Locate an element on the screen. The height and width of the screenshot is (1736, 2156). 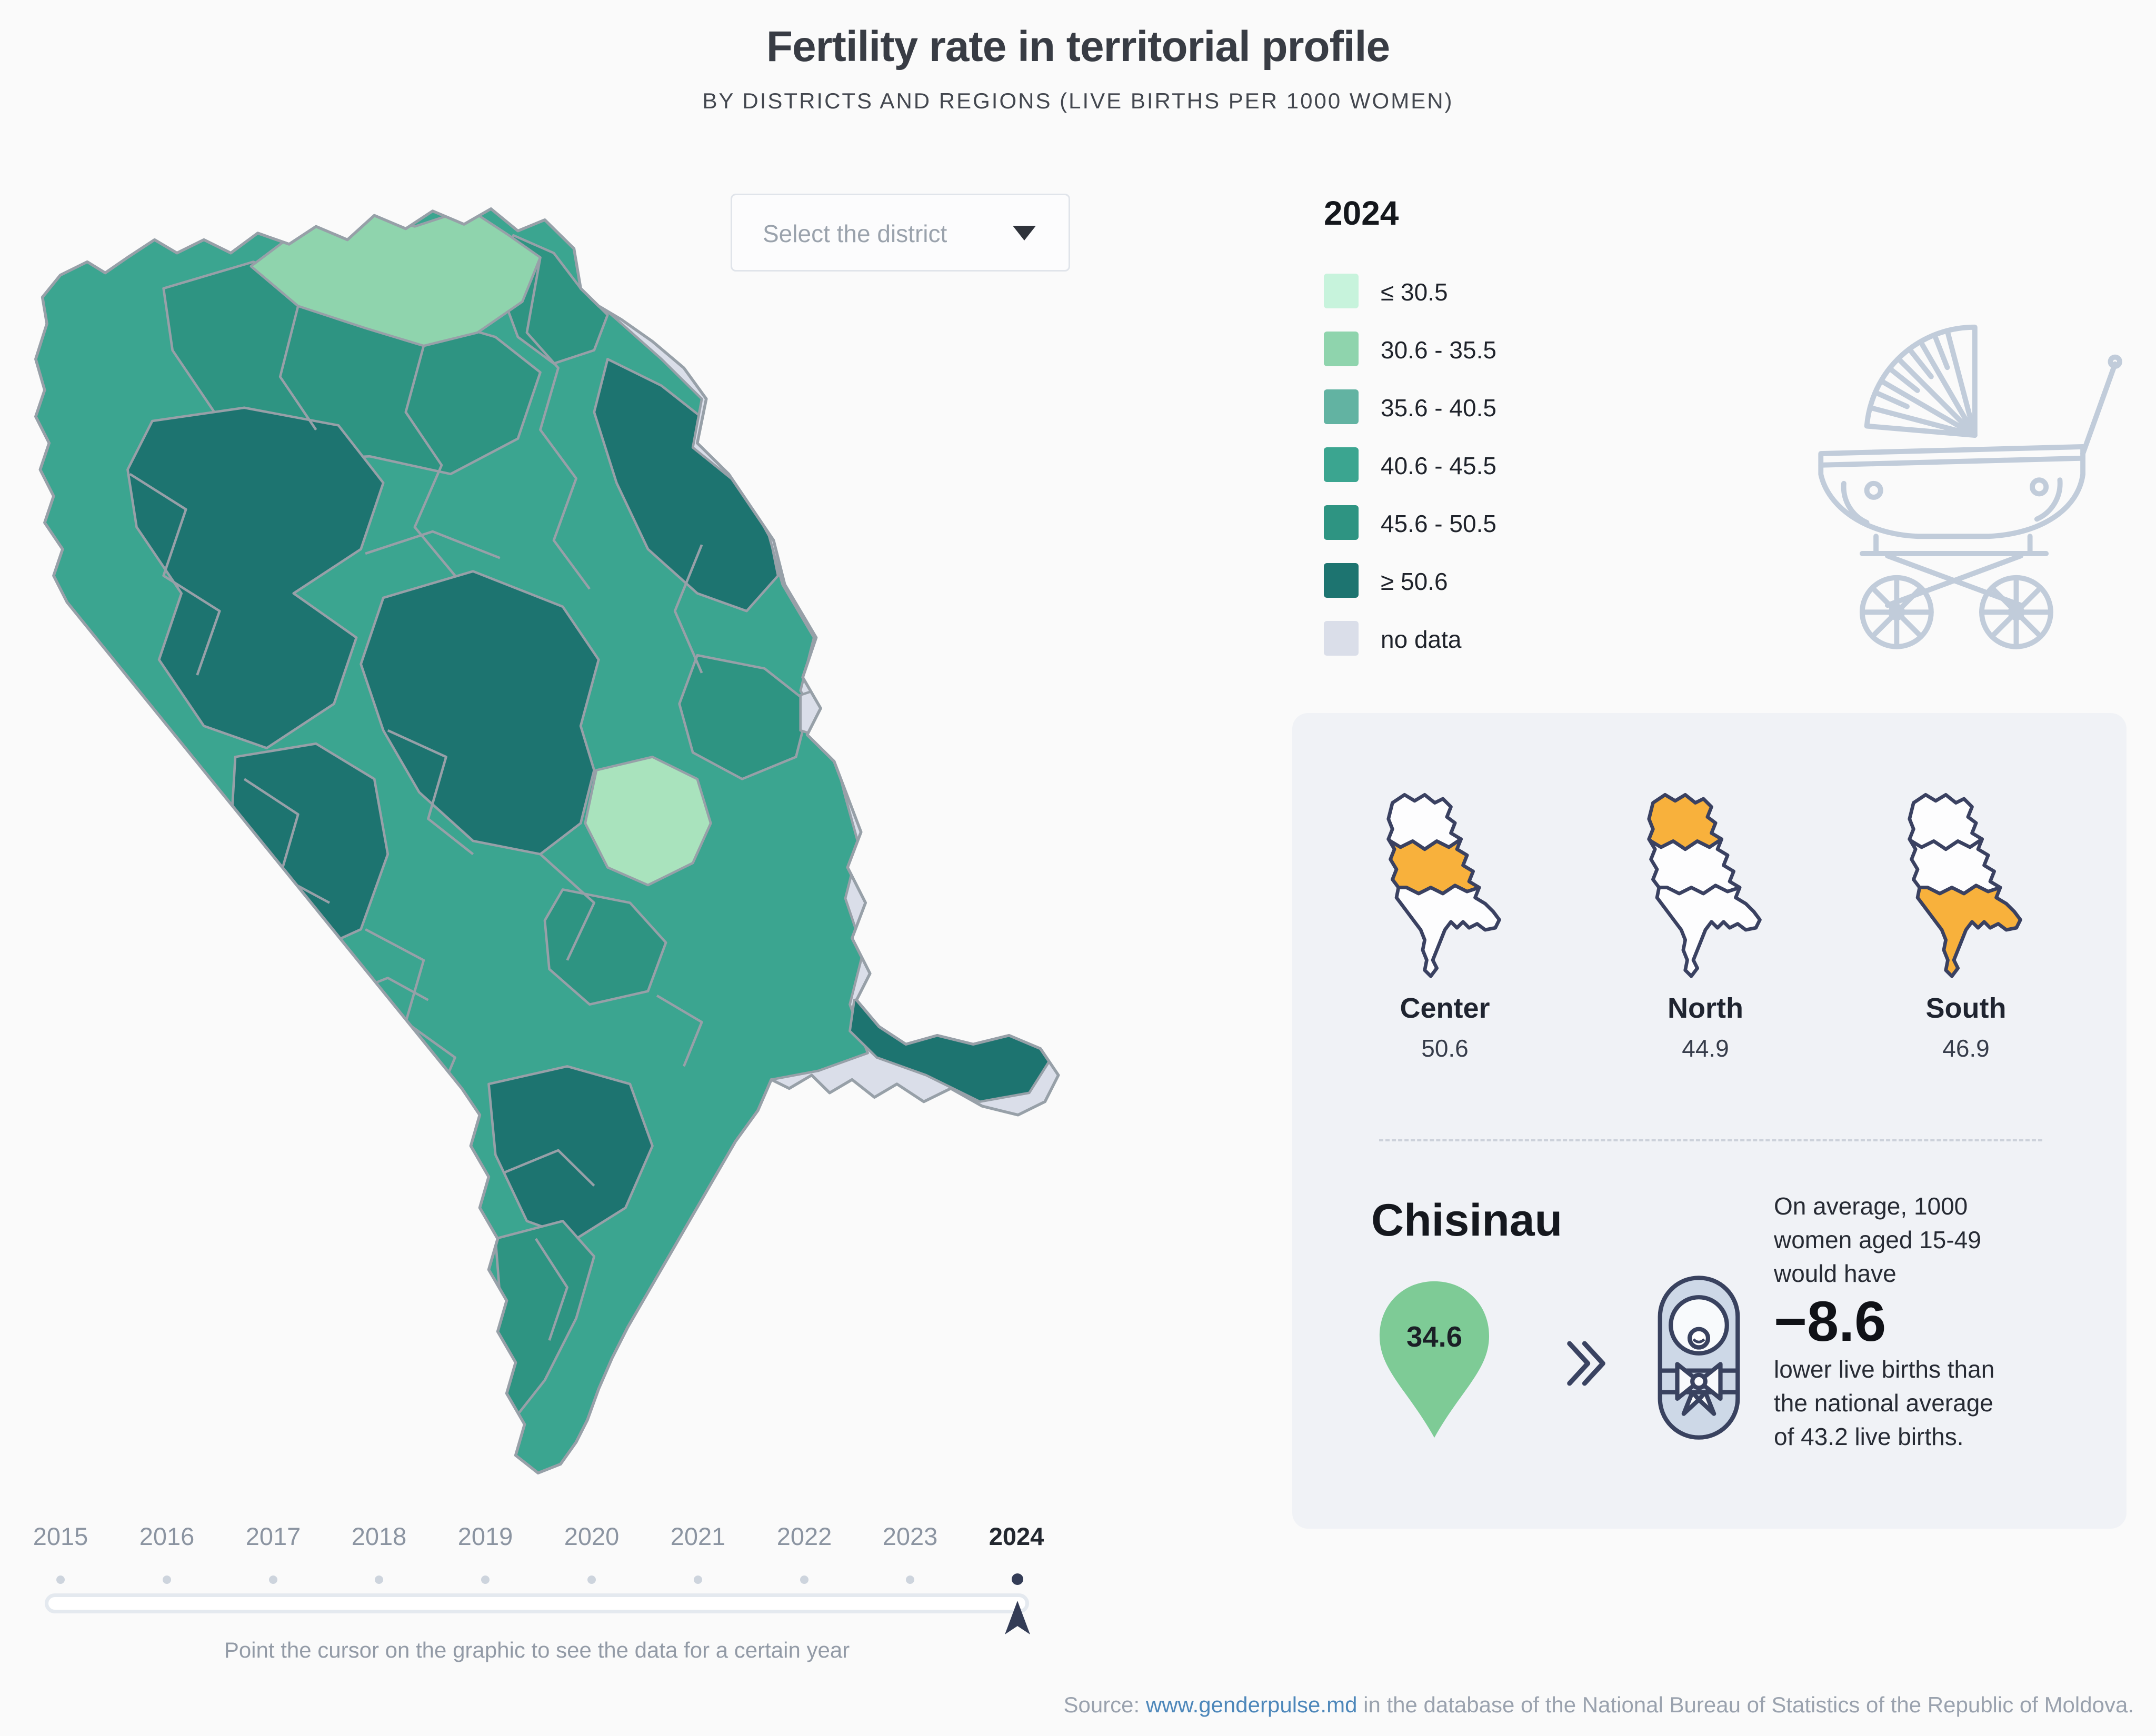
source-link: www.genderpulse.md is located at coordinates (1251, 1704).